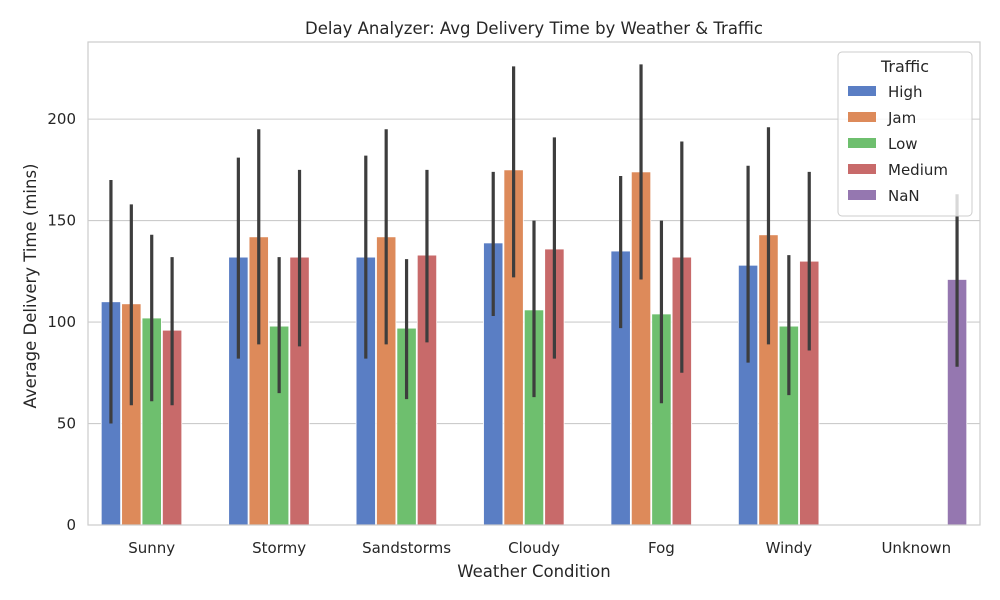 The height and width of the screenshot is (600, 1000). What do you see at coordinates (61, 119) in the screenshot?
I see `y-tick-200: 200` at bounding box center [61, 119].